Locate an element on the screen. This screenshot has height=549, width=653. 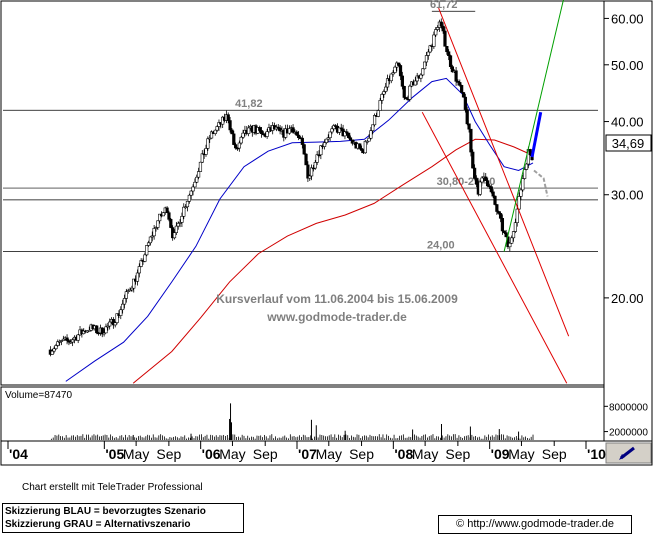
trend-line-green is located at coordinates (533, 126).